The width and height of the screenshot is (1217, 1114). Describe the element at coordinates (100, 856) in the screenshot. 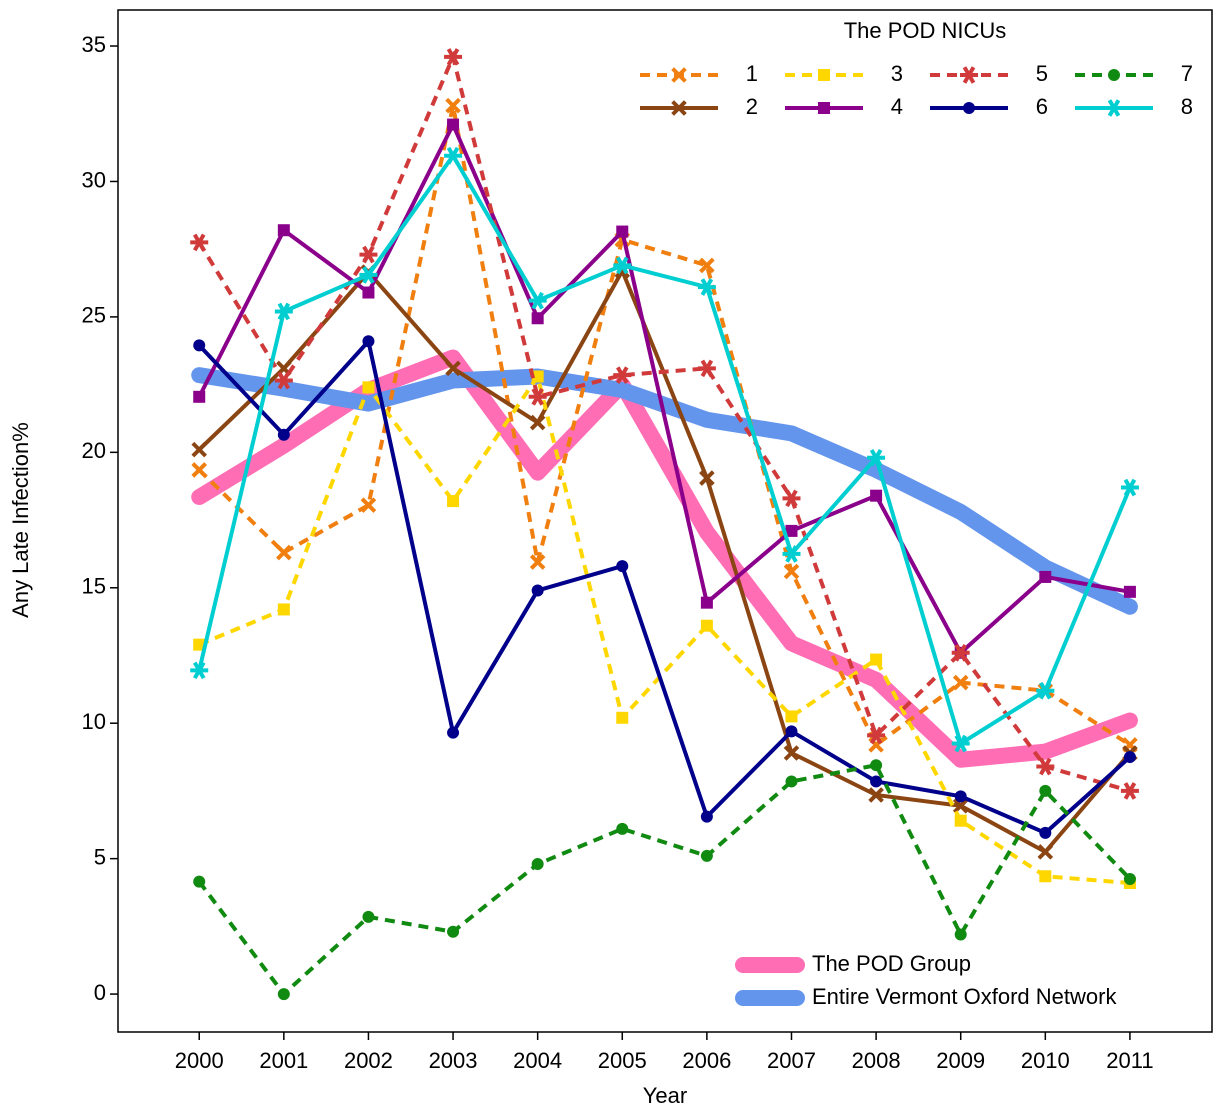

I see `y-tick-label: 5` at that location.